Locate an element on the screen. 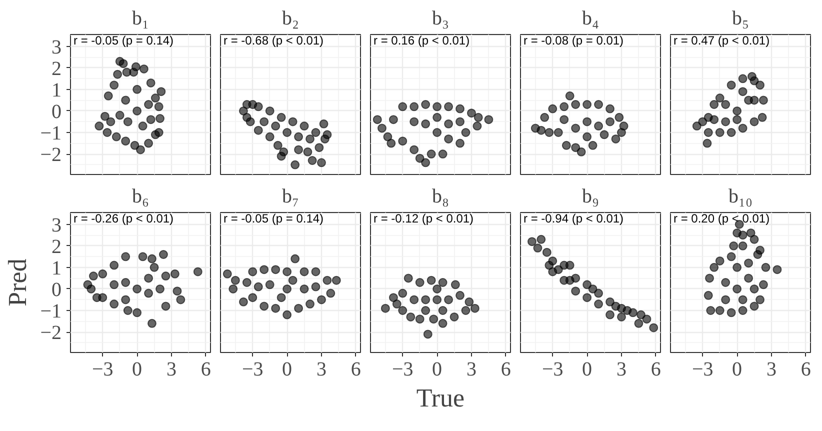 The width and height of the screenshot is (822, 431). chart-title: b₆ is located at coordinates (141, 197).